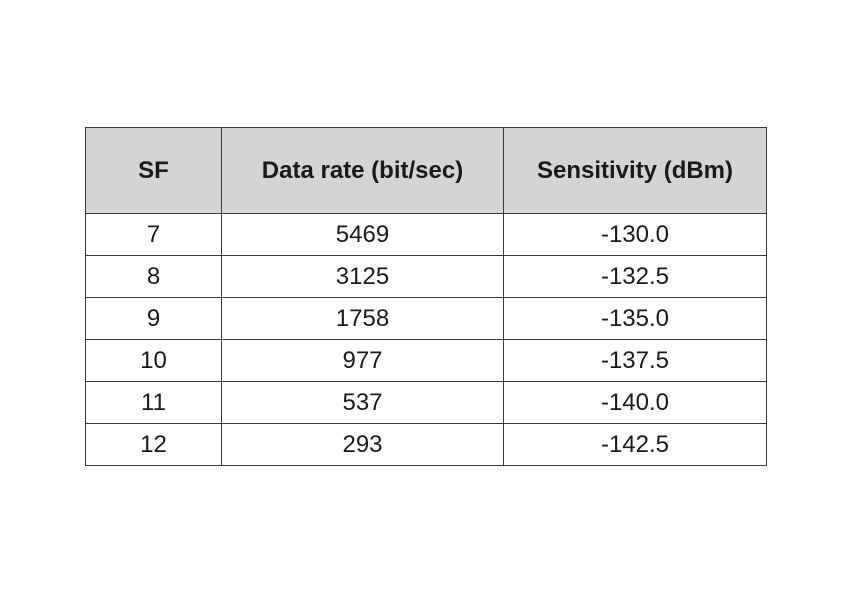 This screenshot has height=600, width=850. Describe the element at coordinates (362, 170) in the screenshot. I see `header-data-rate: Data rate (bit/sec)` at that location.